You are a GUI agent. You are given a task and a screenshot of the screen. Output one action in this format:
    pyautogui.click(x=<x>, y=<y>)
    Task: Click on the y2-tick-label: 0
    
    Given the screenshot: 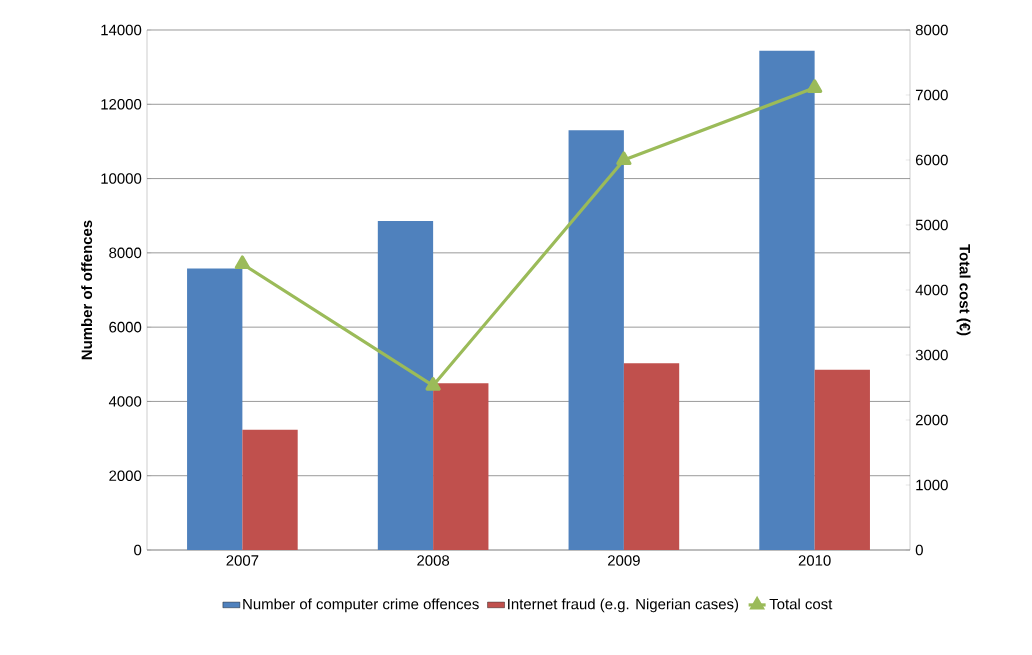 What is the action you would take?
    pyautogui.click(x=919, y=550)
    